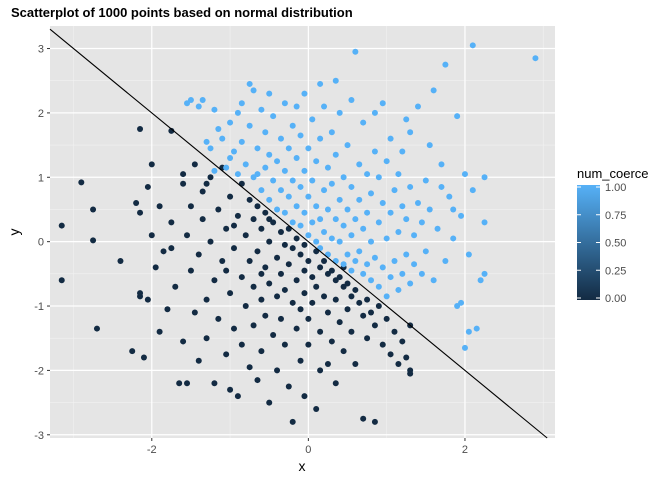  Describe the element at coordinates (39, 371) in the screenshot. I see `y-tick-label: -2` at that location.